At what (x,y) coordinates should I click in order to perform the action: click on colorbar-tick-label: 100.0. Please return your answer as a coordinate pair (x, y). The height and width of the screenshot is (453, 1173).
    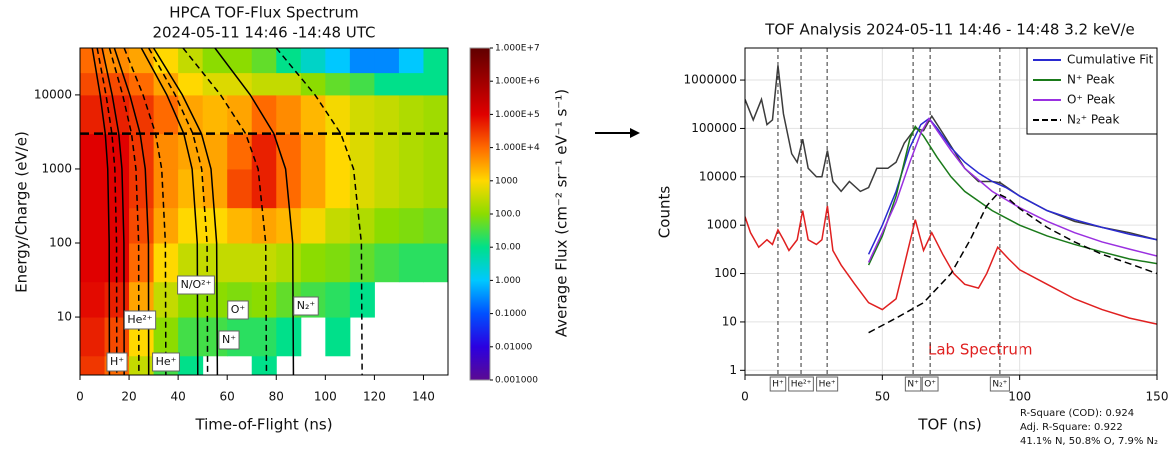
    Looking at the image, I should click on (508, 215).